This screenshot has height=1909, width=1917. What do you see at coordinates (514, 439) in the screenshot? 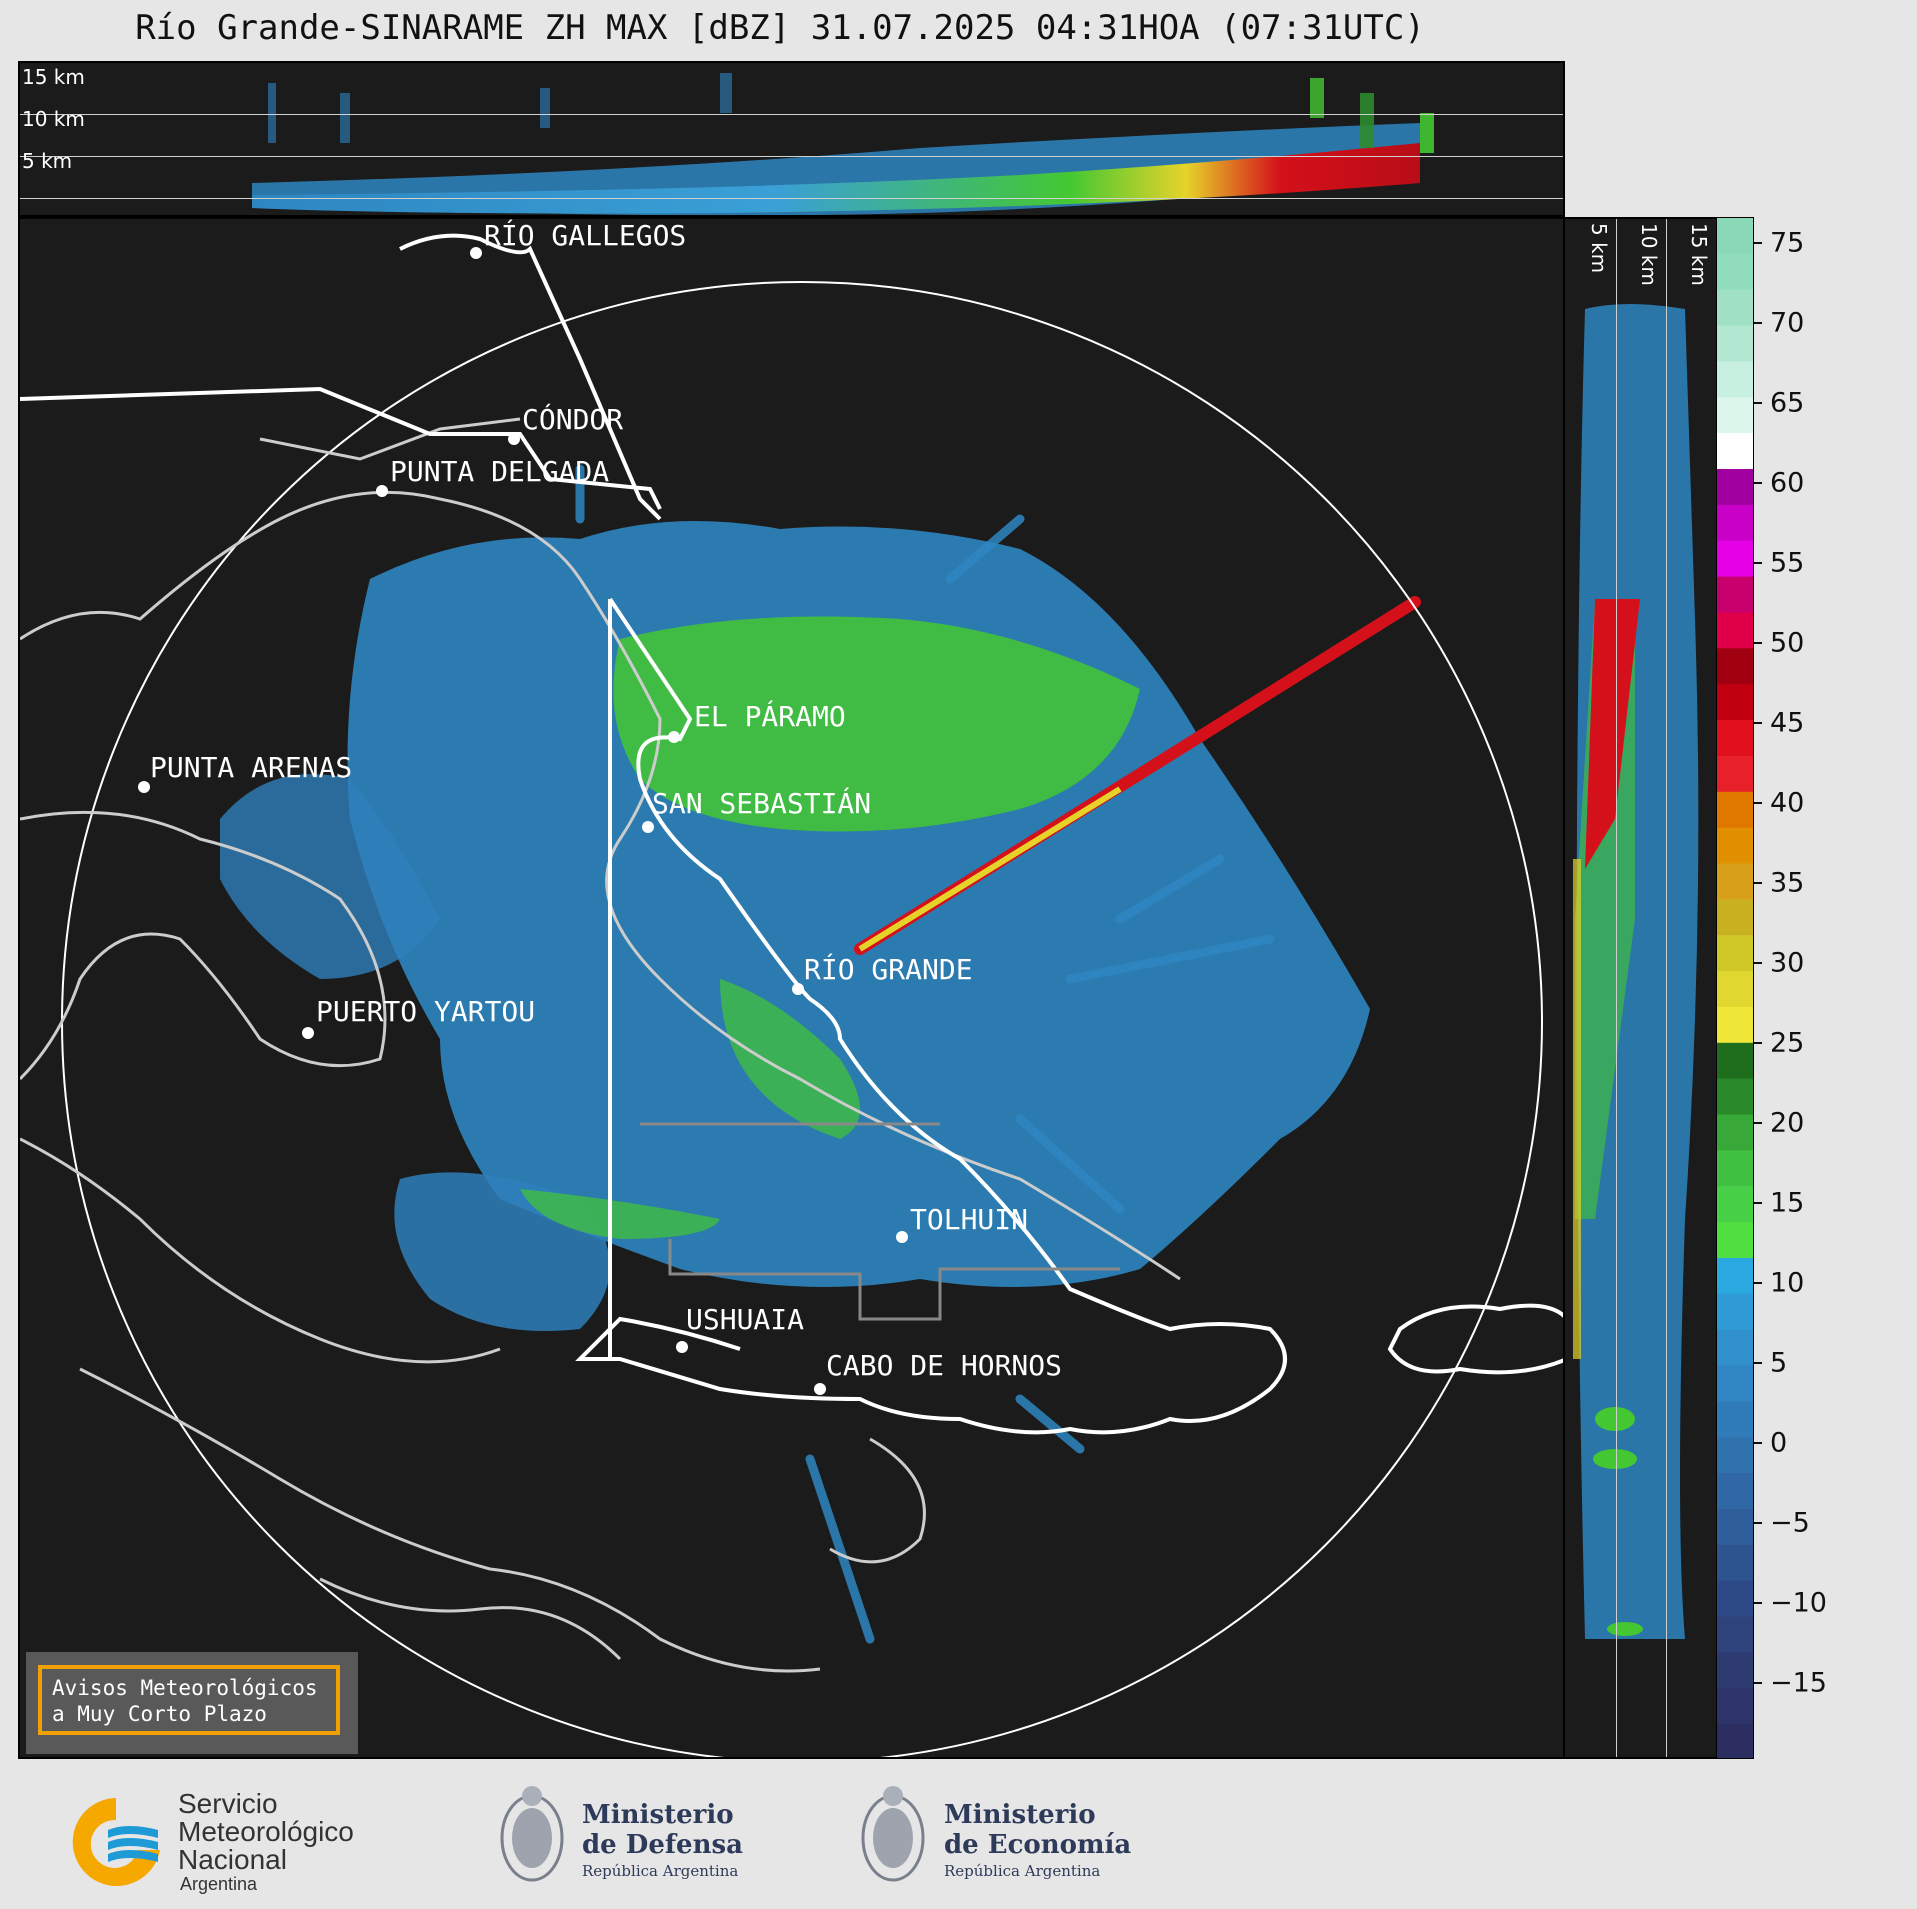
I see `city-dot-condor` at bounding box center [514, 439].